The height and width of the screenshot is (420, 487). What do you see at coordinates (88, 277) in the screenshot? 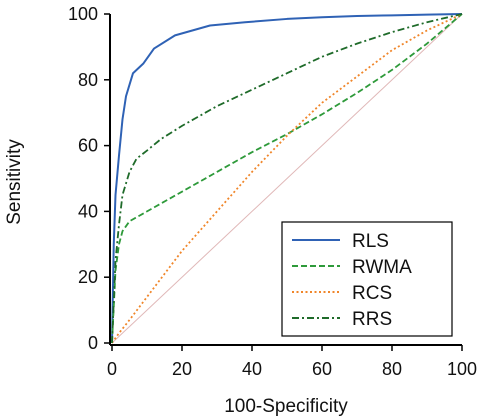
I see `y-tick-label: 20` at bounding box center [88, 277].